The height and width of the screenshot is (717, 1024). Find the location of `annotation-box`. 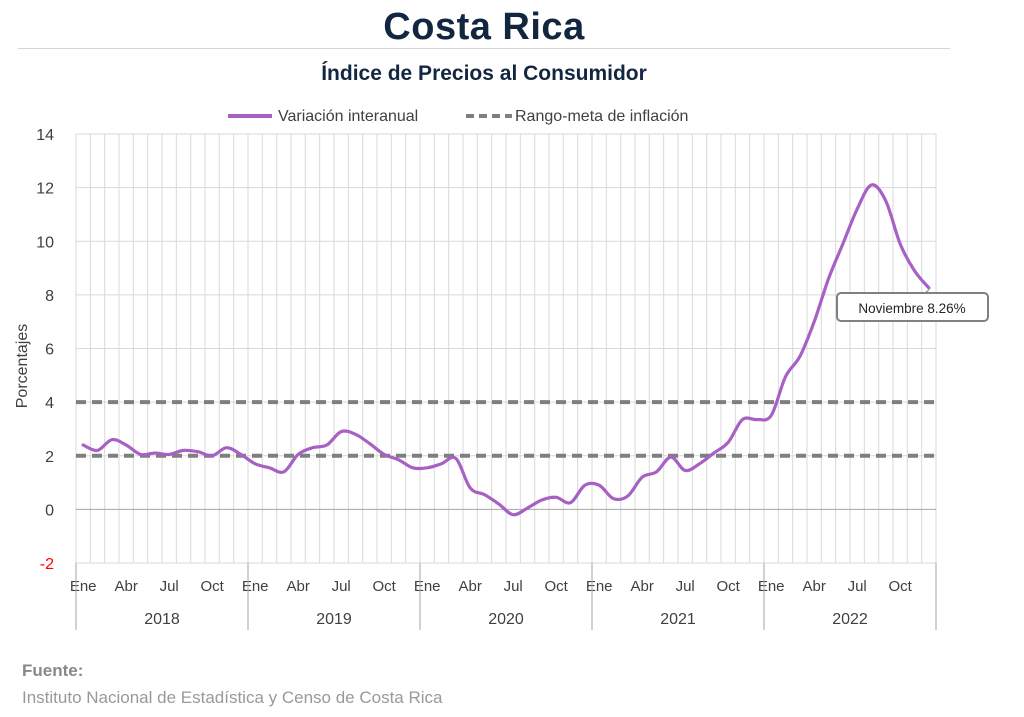

annotation-box is located at coordinates (912, 307).